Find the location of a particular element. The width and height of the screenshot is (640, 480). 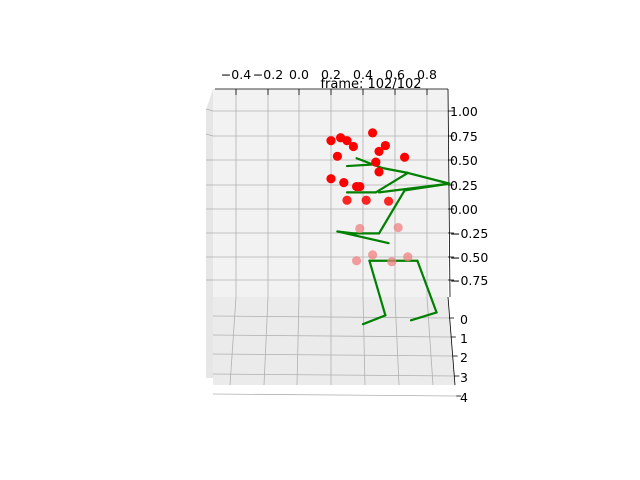

z-axis-line is located at coordinates (451, 341).